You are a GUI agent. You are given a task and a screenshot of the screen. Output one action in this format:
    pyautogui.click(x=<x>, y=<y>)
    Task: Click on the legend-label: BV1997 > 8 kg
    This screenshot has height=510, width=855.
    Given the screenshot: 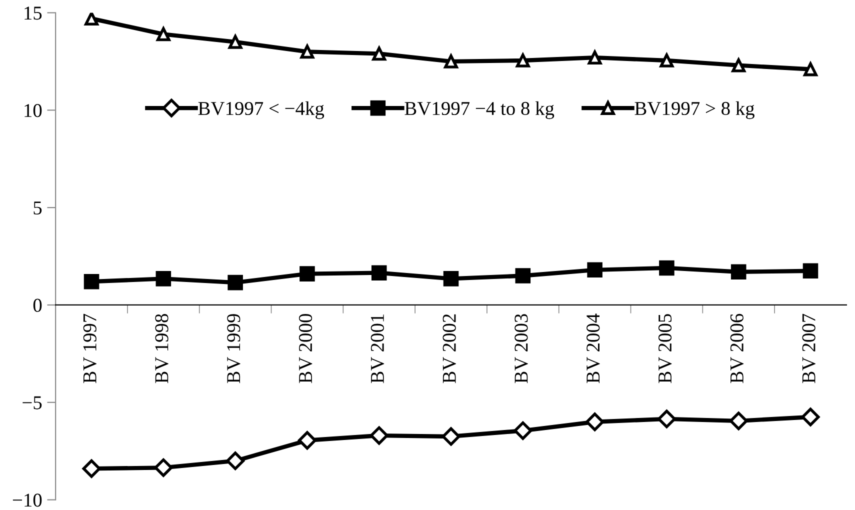 What is the action you would take?
    pyautogui.click(x=694, y=110)
    